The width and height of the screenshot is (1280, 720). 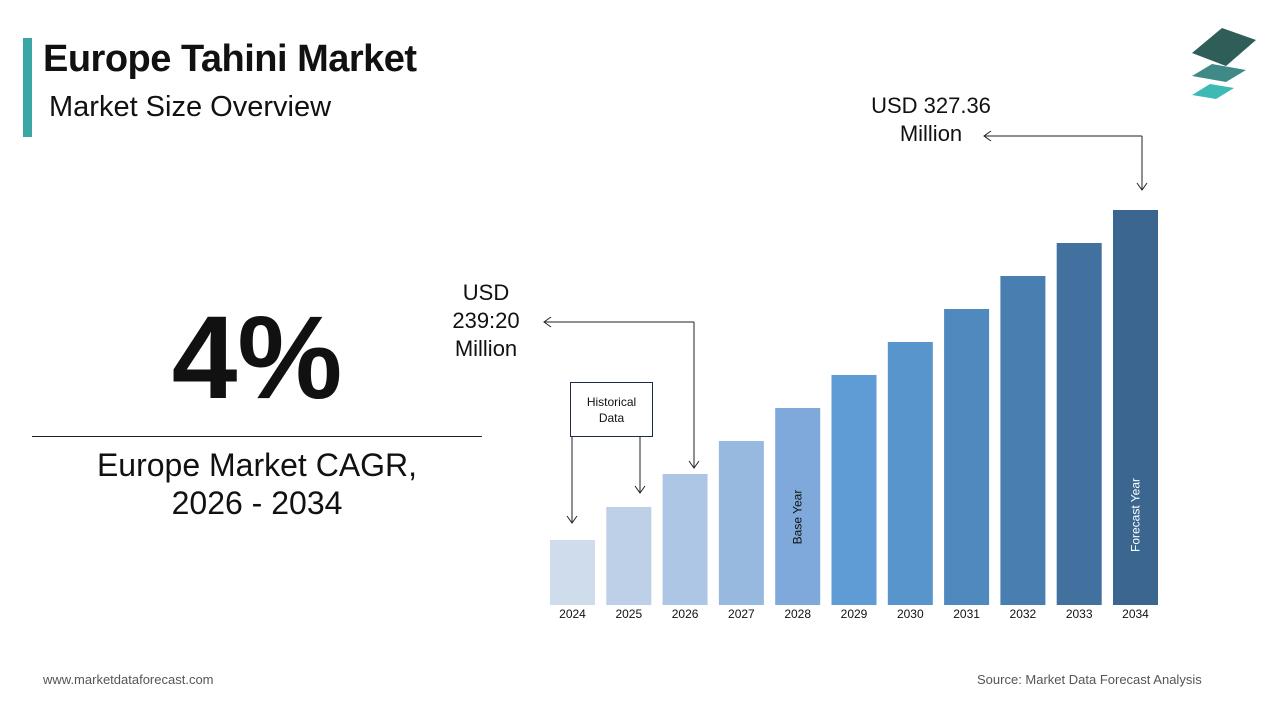 What do you see at coordinates (1224, 63) in the screenshot?
I see `logo-icon` at bounding box center [1224, 63].